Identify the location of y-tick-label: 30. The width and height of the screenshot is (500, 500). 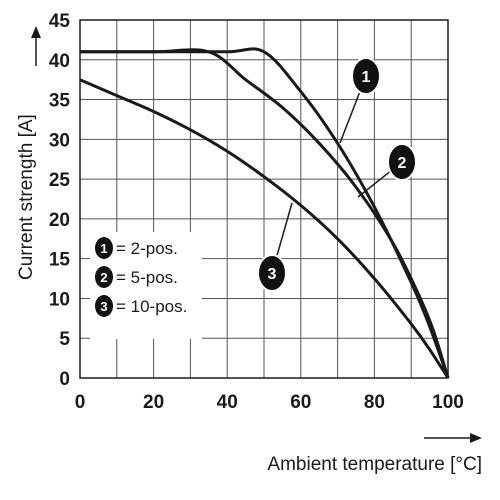
(59, 140).